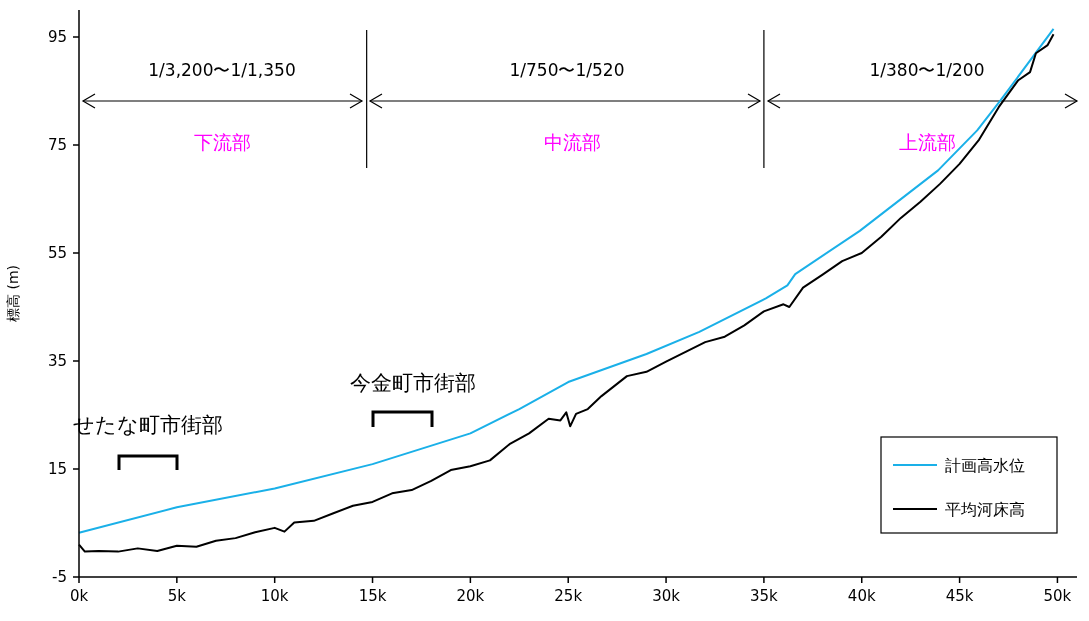 This screenshot has width=1089, height=621. Describe the element at coordinates (57, 469) in the screenshot. I see `y-tick-label: 15` at that location.